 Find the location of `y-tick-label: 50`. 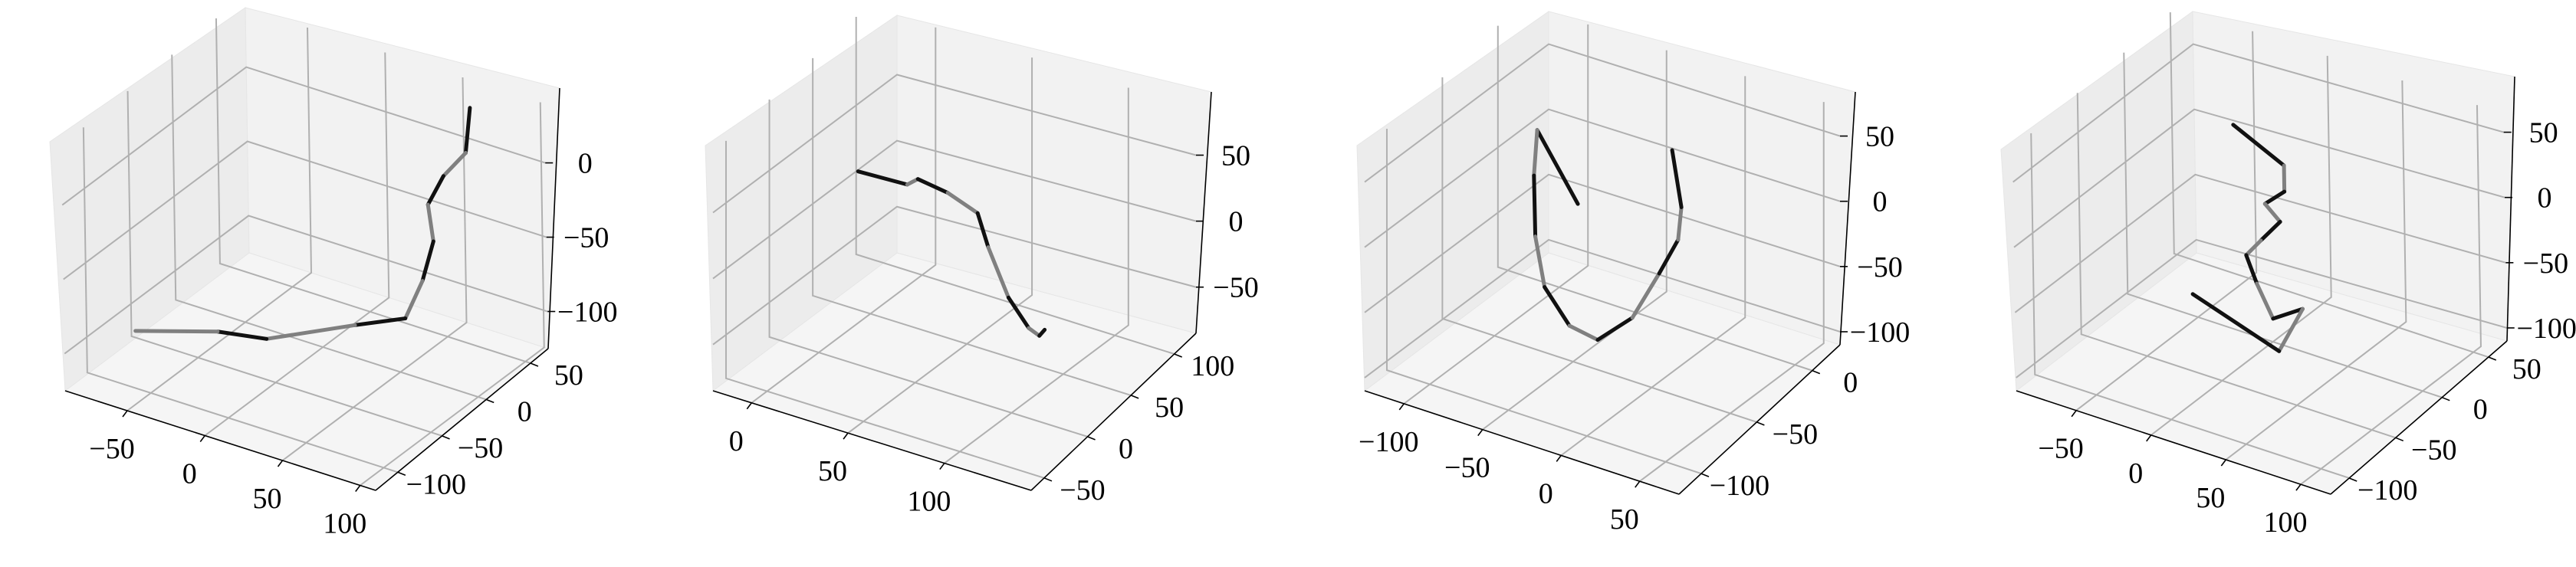

y-tick-label: 50 is located at coordinates (2527, 369).